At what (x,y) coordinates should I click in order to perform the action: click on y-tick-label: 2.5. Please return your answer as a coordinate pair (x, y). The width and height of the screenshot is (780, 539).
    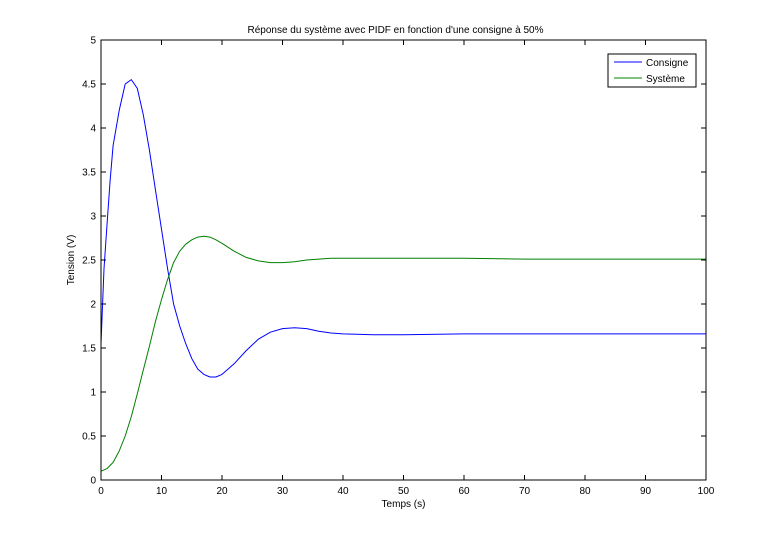
    Looking at the image, I should click on (89, 261).